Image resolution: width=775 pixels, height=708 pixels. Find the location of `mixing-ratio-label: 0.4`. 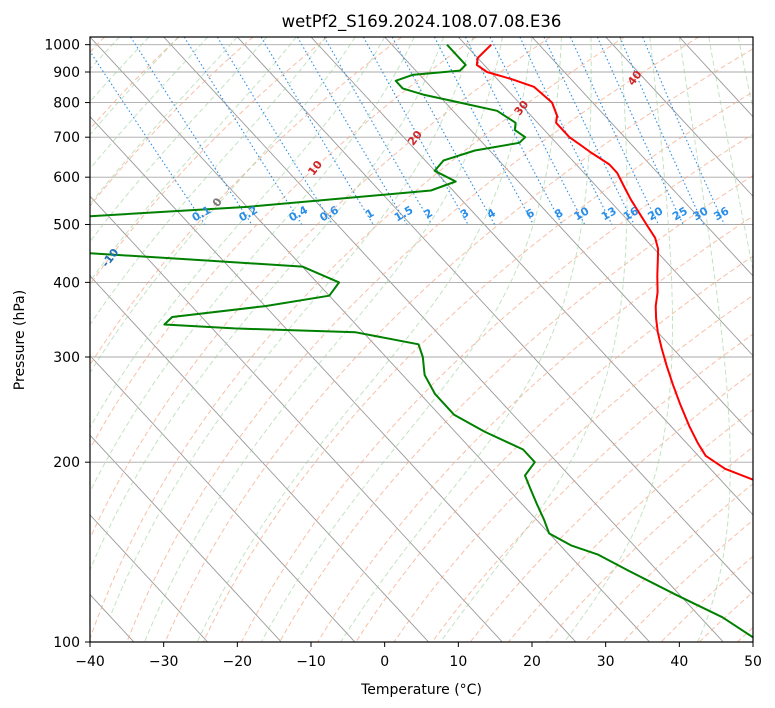

mixing-ratio-label: 0.4 is located at coordinates (299, 213).